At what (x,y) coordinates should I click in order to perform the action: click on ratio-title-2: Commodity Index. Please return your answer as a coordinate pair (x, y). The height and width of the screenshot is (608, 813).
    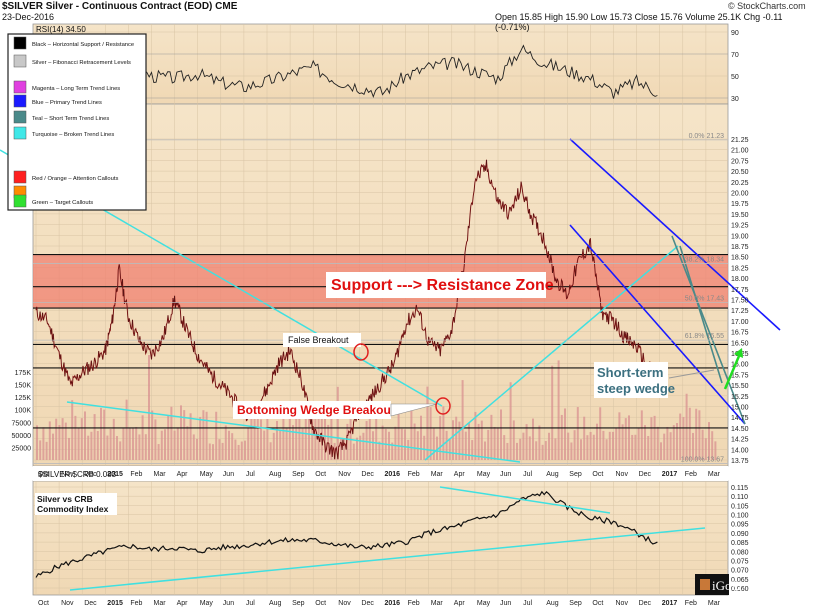
    Looking at the image, I should click on (73, 509).